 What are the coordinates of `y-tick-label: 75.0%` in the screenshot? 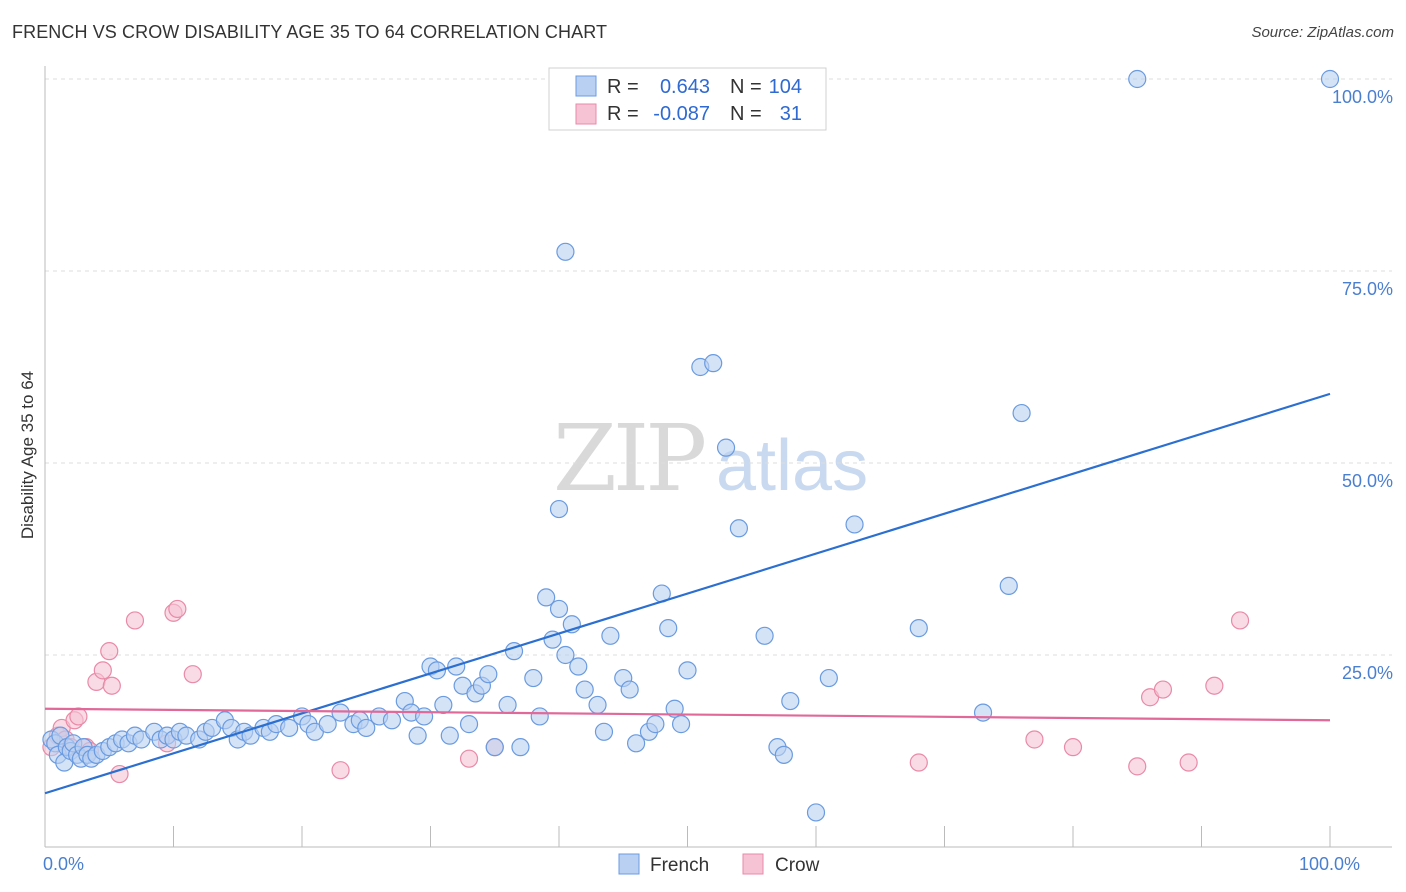 It's located at (1367, 289).